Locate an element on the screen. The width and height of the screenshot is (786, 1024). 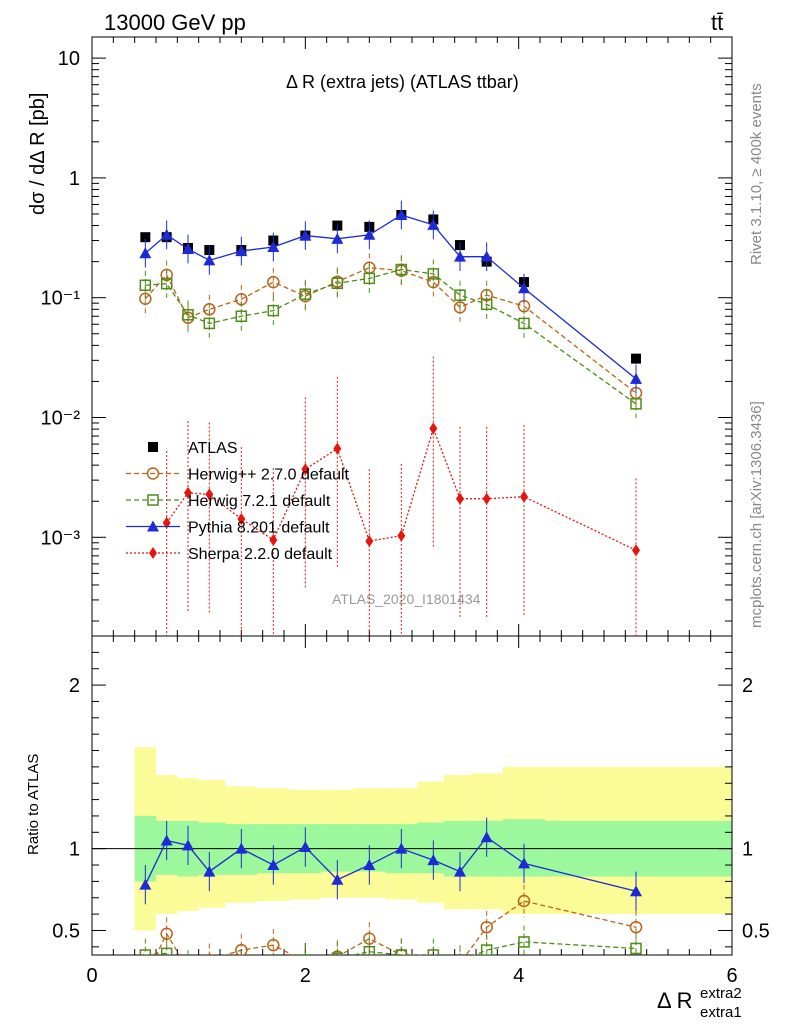
legend-label: Pythia 8.201 default is located at coordinates (259, 528).